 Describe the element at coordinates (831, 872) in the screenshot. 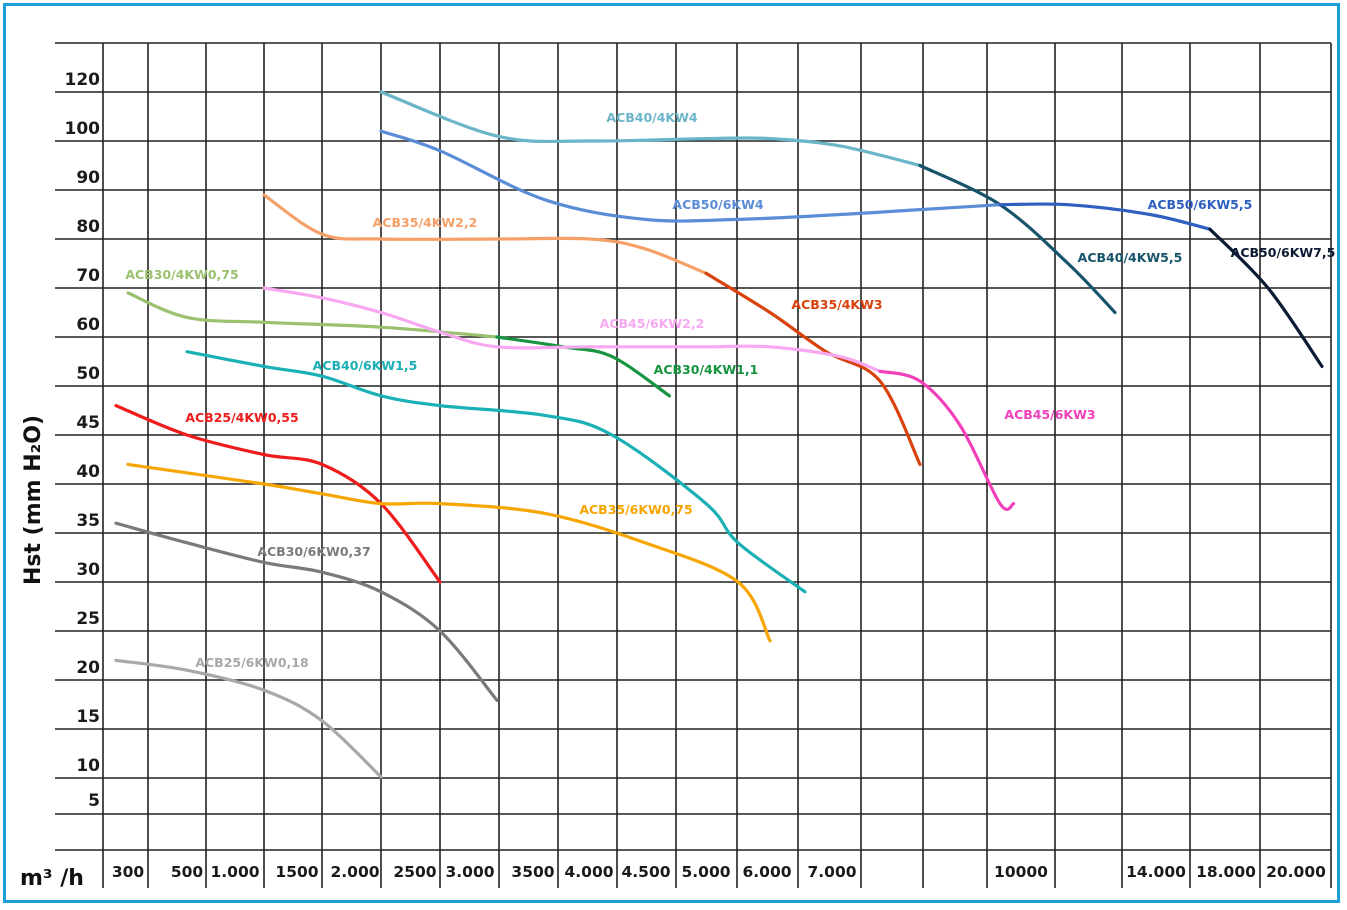

I see `x-tick-label: 7.000` at that location.